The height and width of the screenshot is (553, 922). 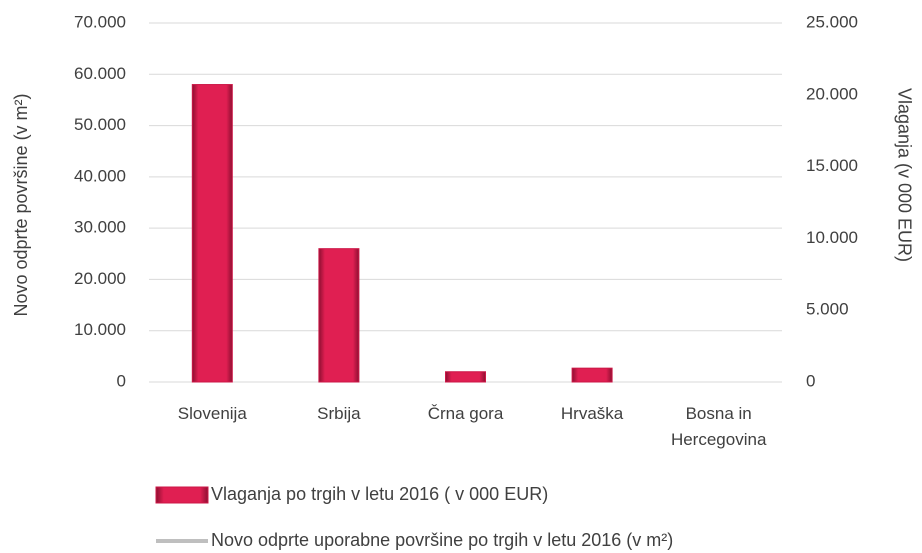 I want to click on y2-tick-label: 15.000, so click(x=832, y=165).